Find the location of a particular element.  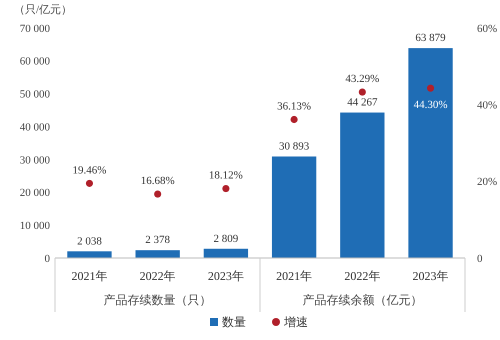

y2-tick-label: 0 is located at coordinates (480, 258).